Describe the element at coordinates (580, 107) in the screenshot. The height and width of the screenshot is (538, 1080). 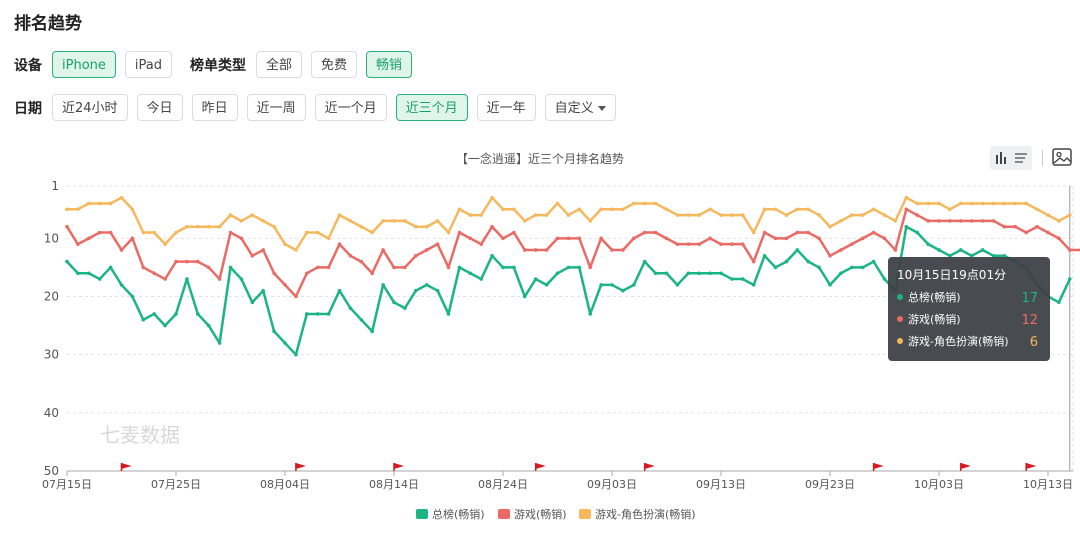
I see `date-chip-custom: 自定义` at that location.